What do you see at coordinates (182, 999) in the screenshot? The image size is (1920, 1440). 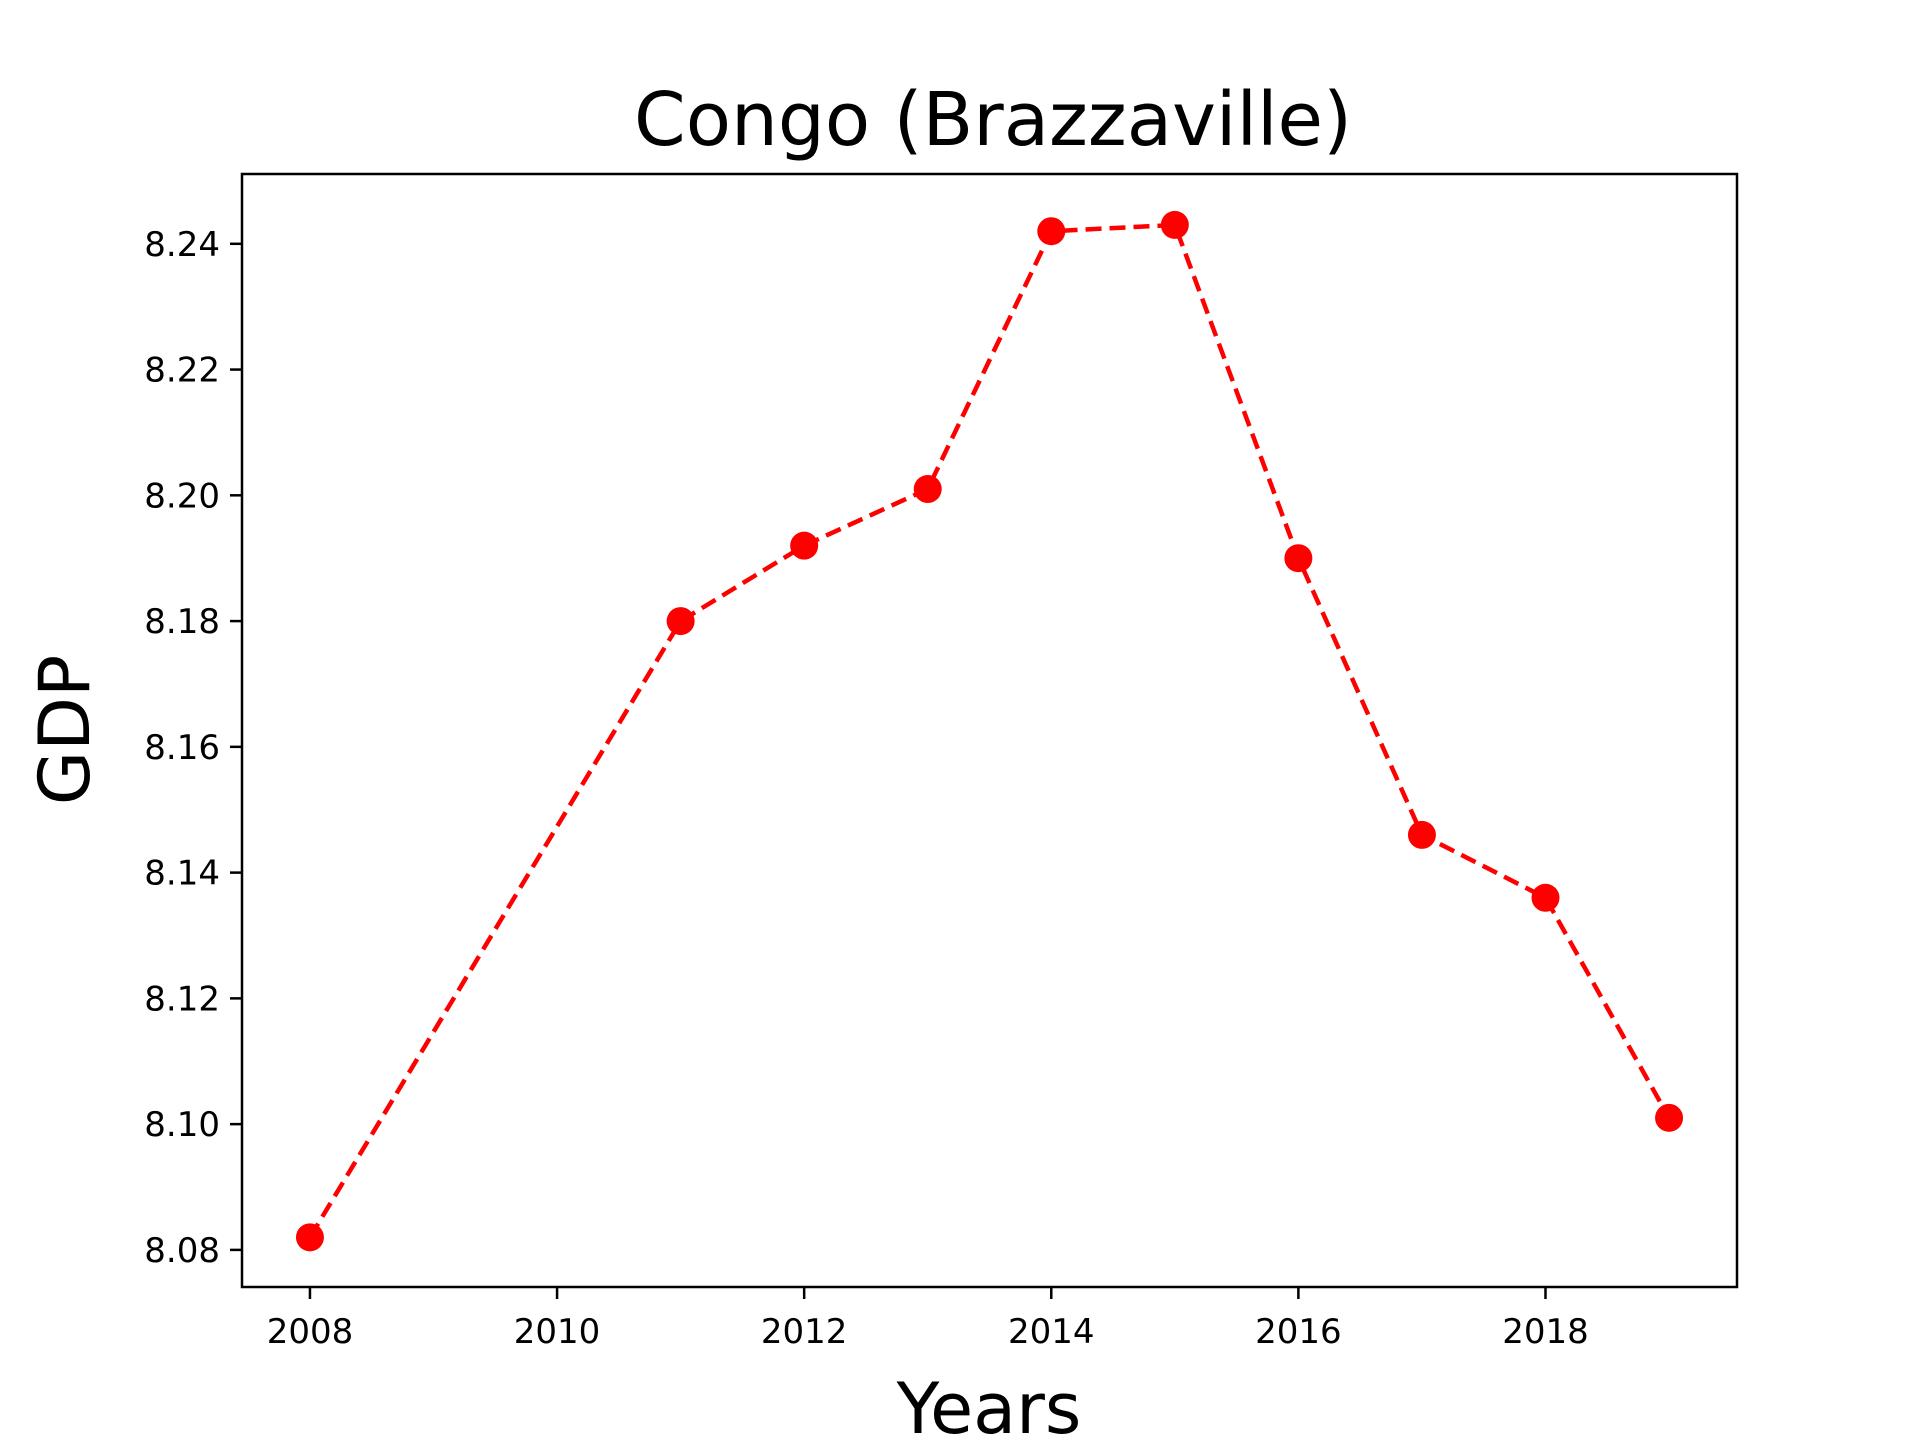 I see `y-tick-label: 8.12` at bounding box center [182, 999].